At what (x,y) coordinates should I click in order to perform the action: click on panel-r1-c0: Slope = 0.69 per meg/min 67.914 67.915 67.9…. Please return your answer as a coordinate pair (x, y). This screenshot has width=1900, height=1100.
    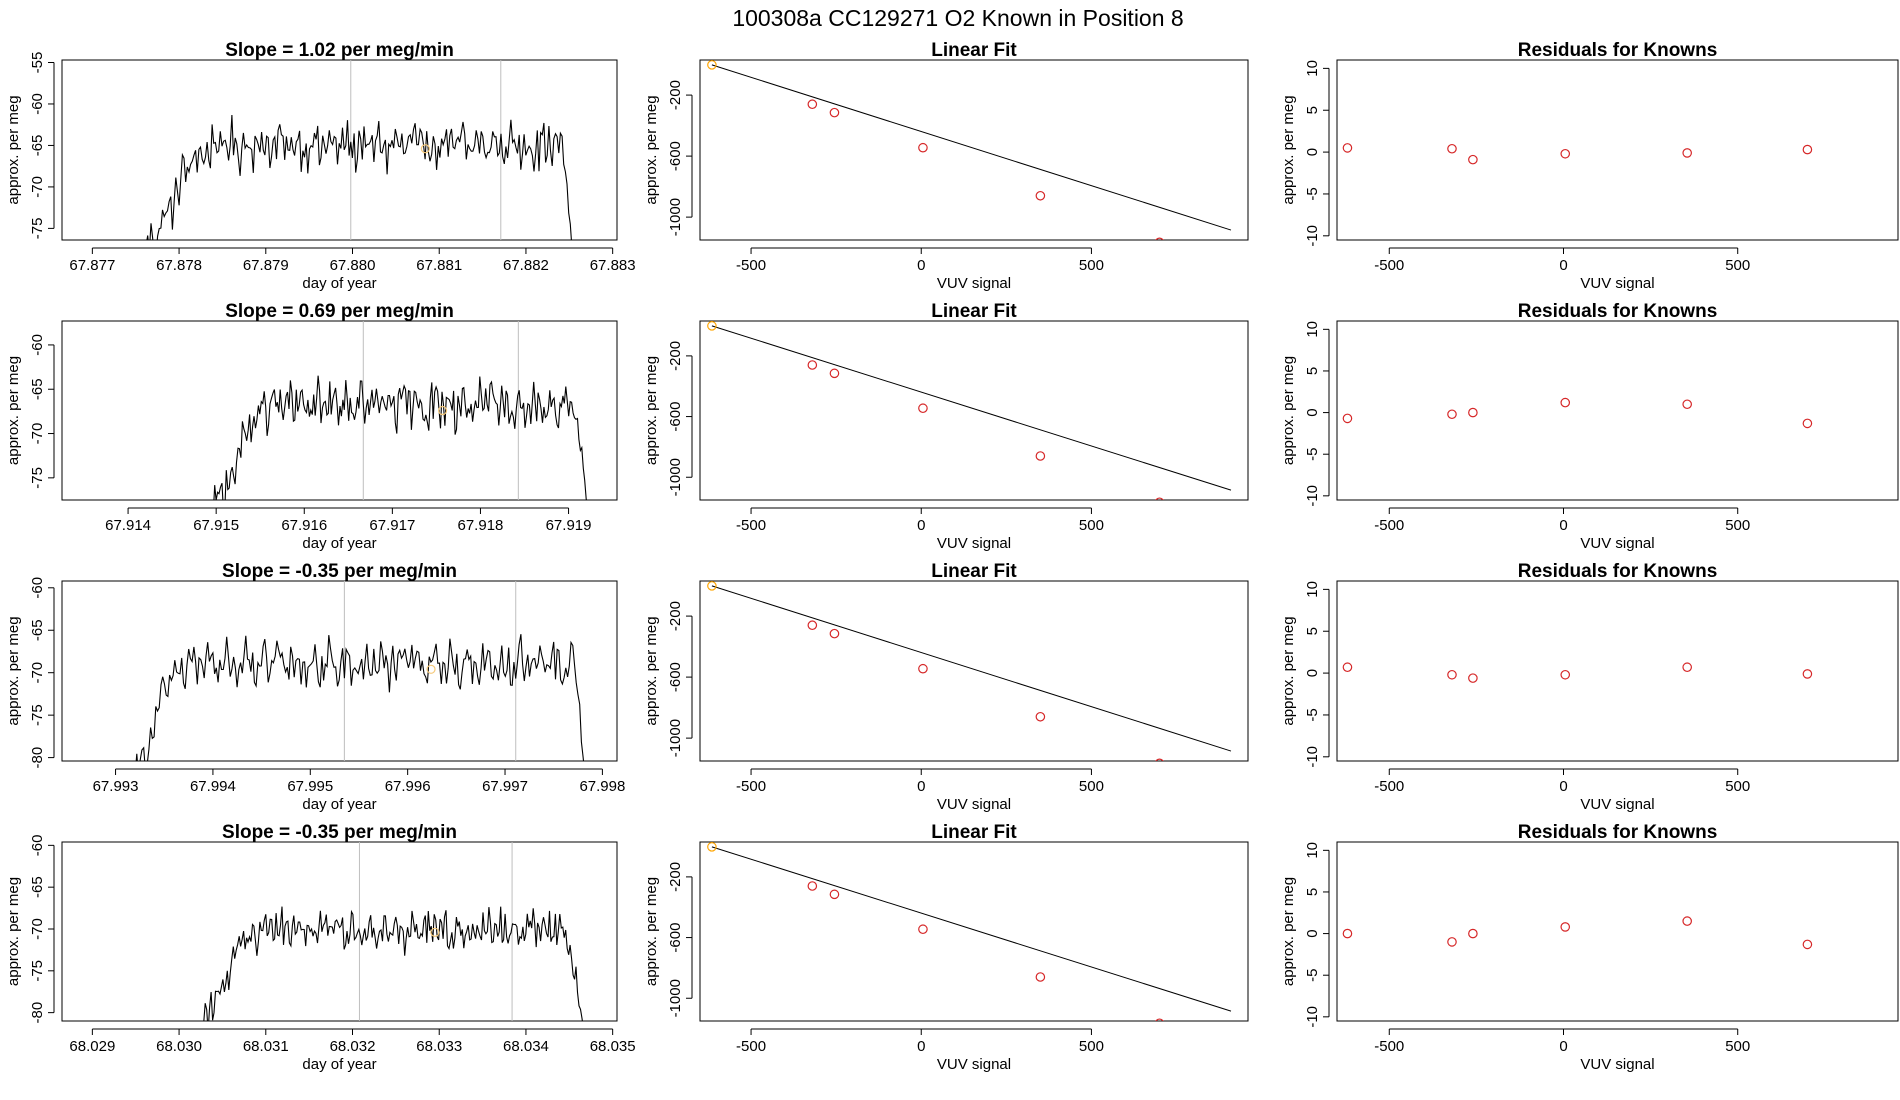
    Looking at the image, I should click on (311, 426).